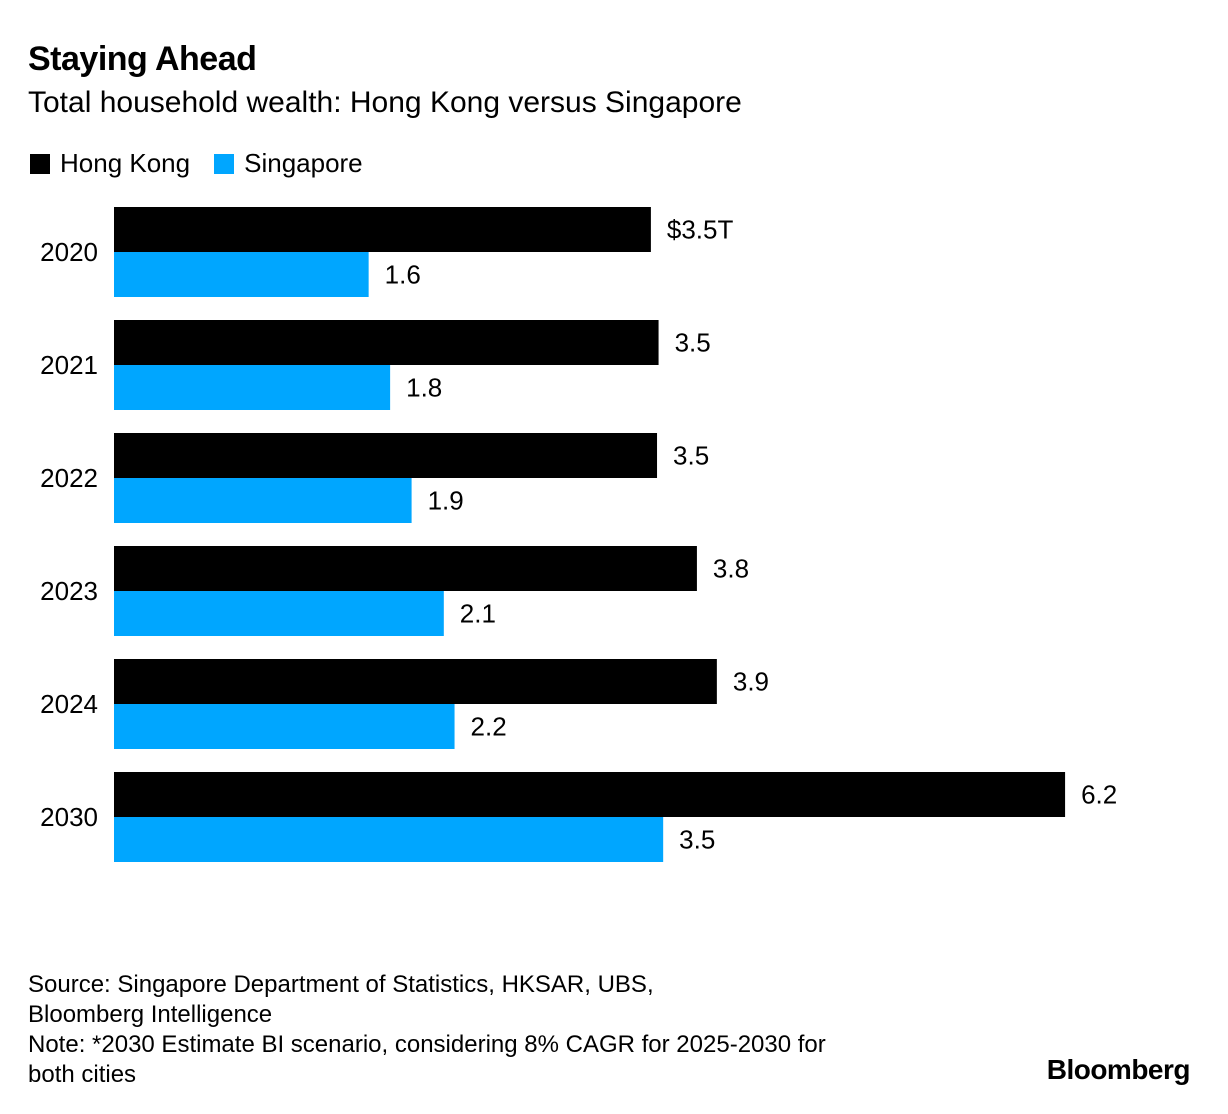 The width and height of the screenshot is (1228, 1114). Describe the element at coordinates (150, 1014) in the screenshot. I see `source-line-2: Bloomberg Intelligence` at that location.